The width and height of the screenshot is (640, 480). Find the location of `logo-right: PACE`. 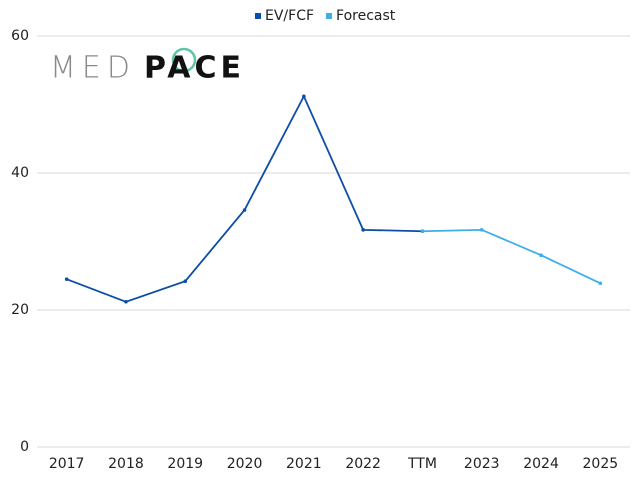

logo-right: PACE is located at coordinates (194, 68).